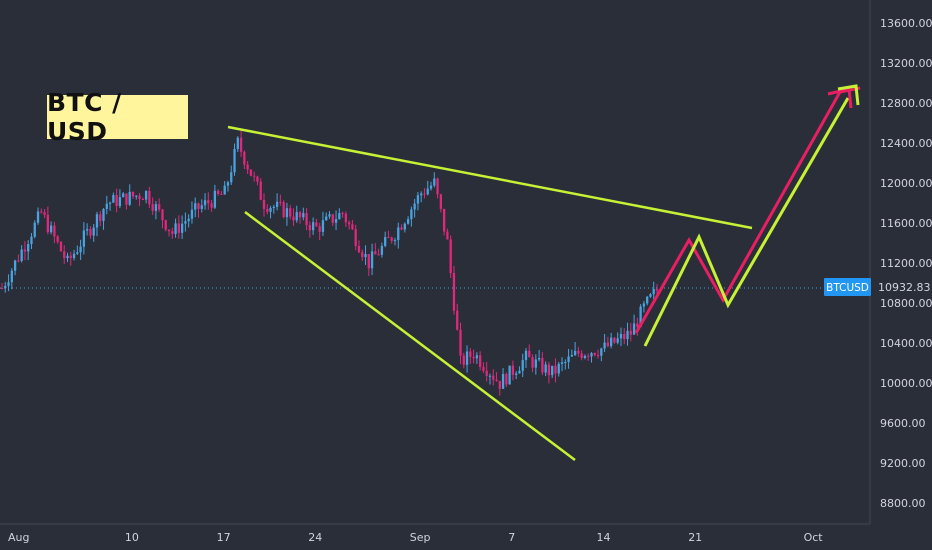  I want to click on upper-trendline, so click(490, 177).